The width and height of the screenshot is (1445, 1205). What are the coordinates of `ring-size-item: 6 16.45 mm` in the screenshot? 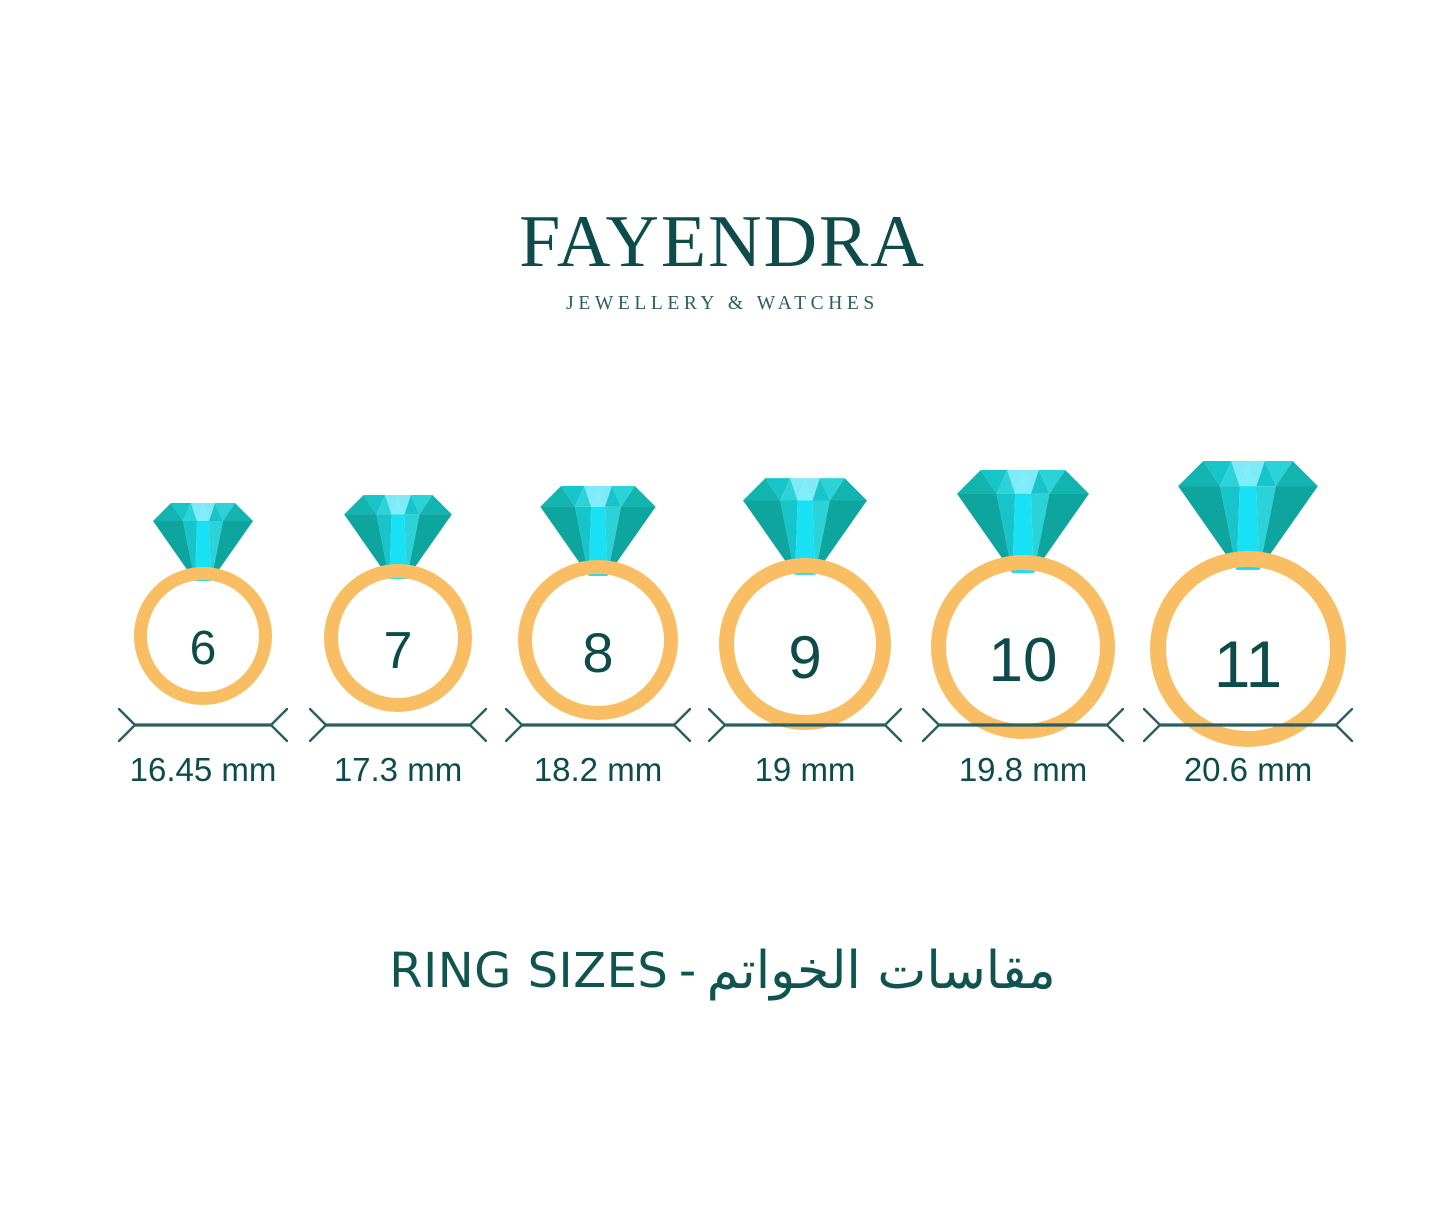 It's located at (203, 632).